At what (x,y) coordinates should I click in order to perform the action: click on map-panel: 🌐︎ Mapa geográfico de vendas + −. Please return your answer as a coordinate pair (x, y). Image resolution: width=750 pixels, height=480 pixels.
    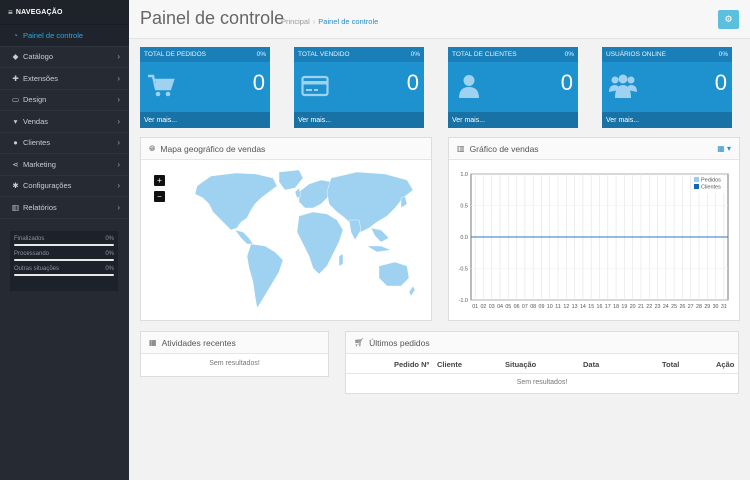
    Looking at the image, I should click on (286, 229).